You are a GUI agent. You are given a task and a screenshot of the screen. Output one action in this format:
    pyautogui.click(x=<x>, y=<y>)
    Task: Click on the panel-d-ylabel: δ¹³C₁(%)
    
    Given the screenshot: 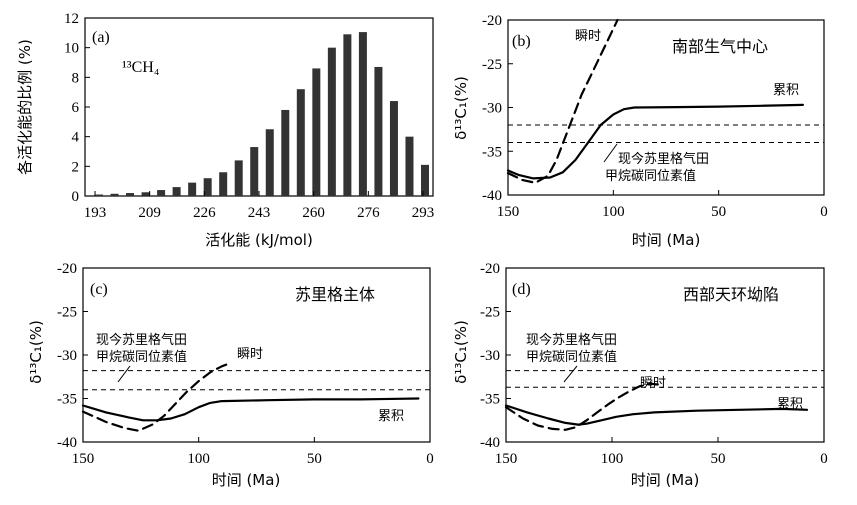 What is the action you would take?
    pyautogui.click(x=461, y=352)
    